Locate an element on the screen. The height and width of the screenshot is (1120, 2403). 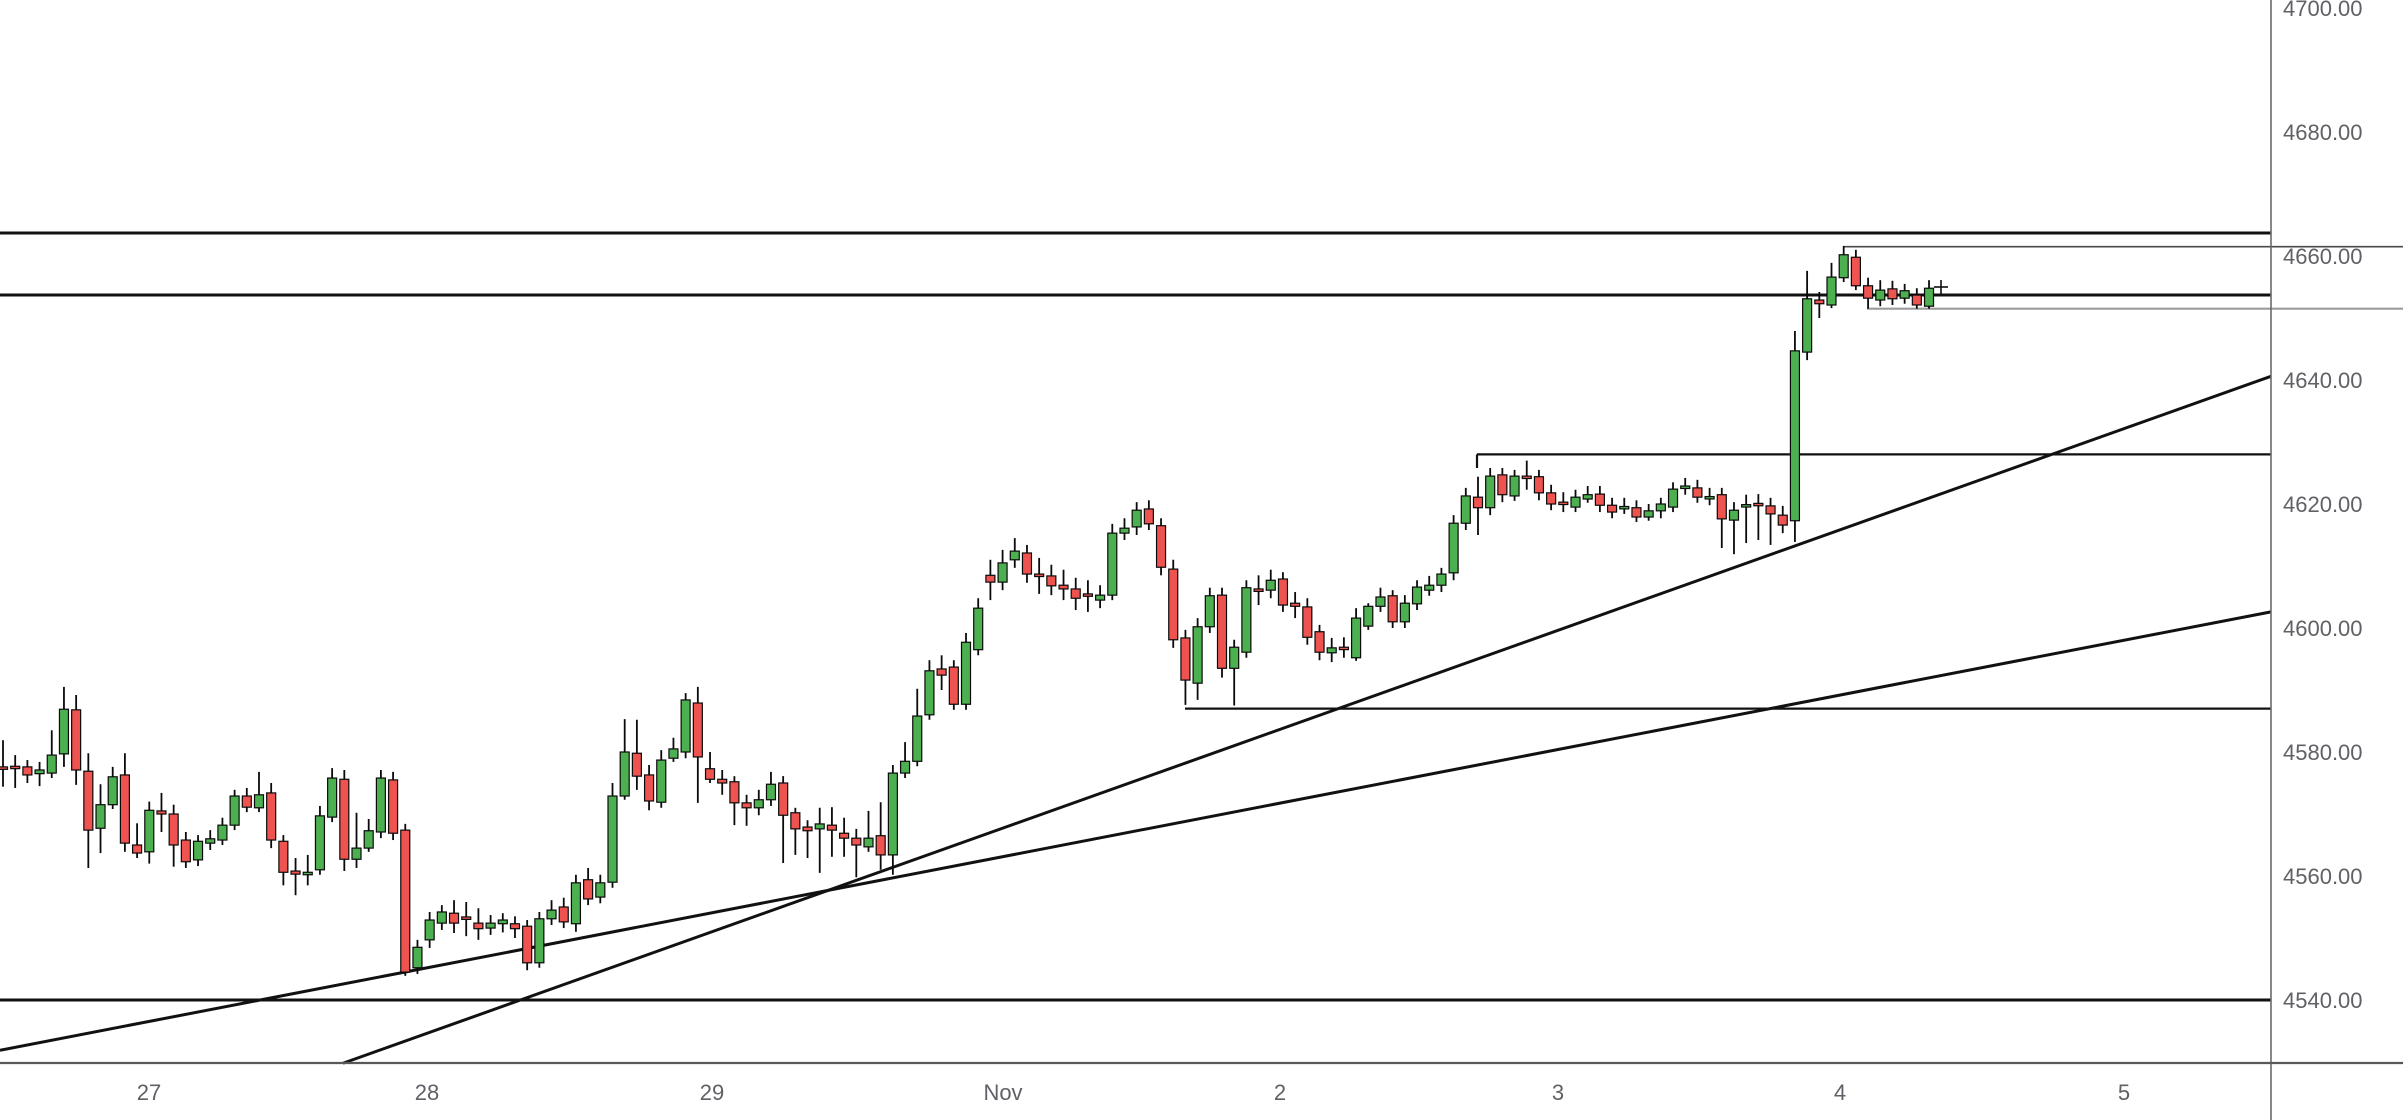
time-axis-label: 5 is located at coordinates (2124, 1092).